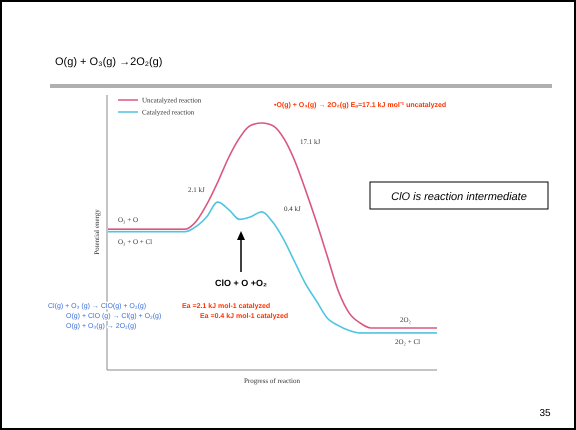 The image size is (576, 430). I want to click on text: 35, so click(545, 413).